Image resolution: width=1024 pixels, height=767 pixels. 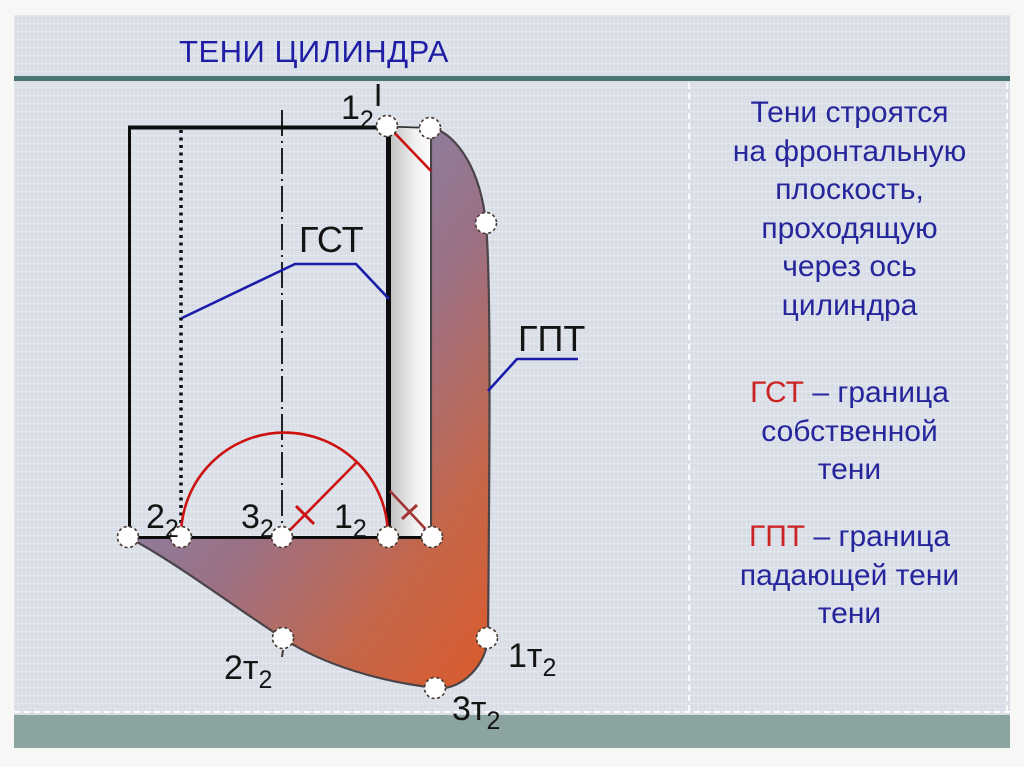 I want to click on base-semicircle, so click(x=284, y=484).